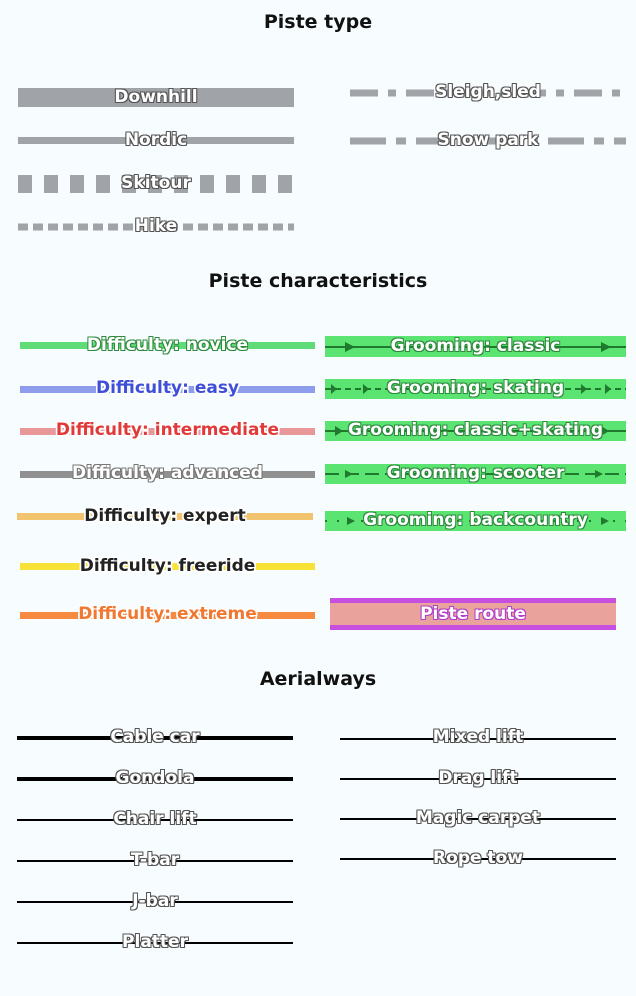 Image resolution: width=636 pixels, height=996 pixels. I want to click on legend-platter: Platter, so click(155, 942).